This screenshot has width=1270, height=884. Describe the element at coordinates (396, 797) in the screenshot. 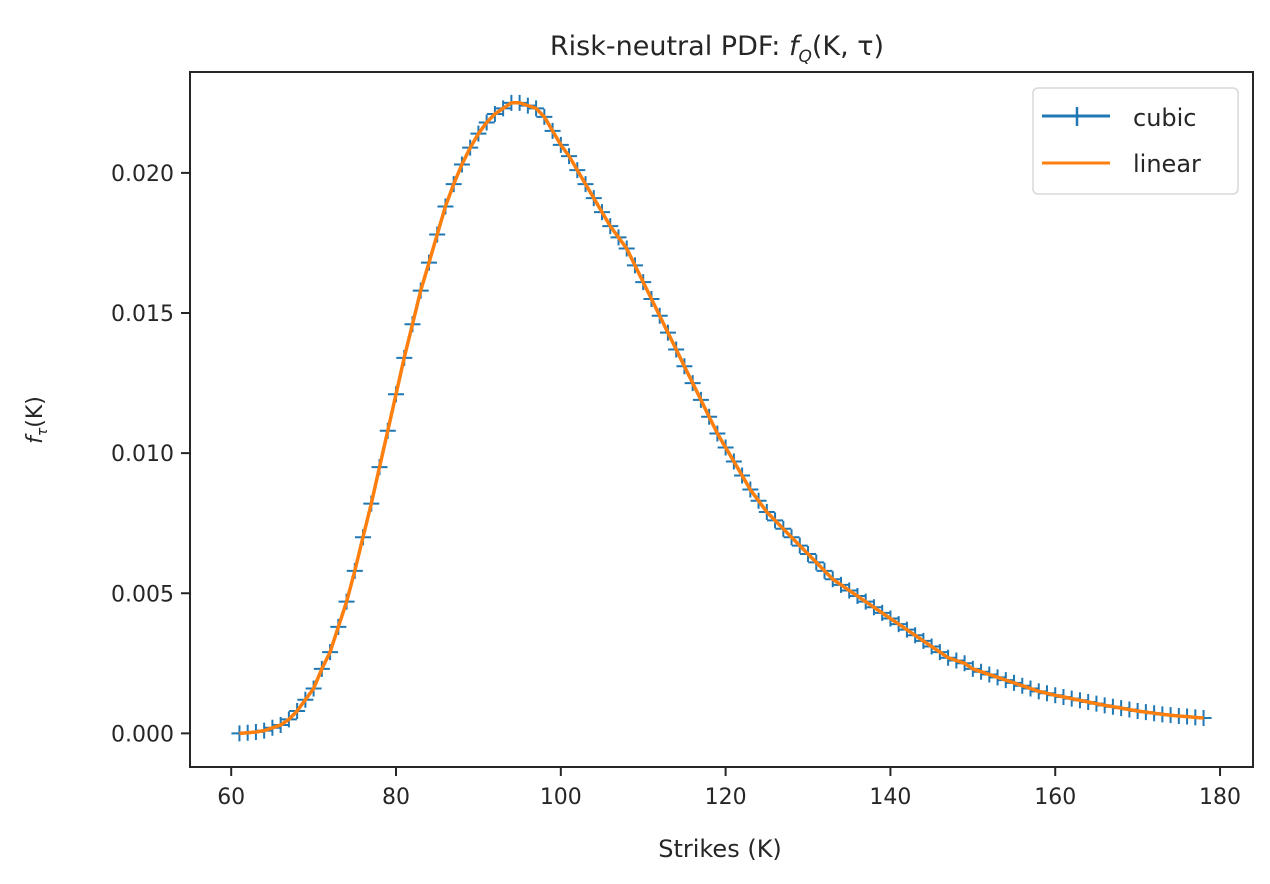

I see `x-tick-label: 80` at that location.